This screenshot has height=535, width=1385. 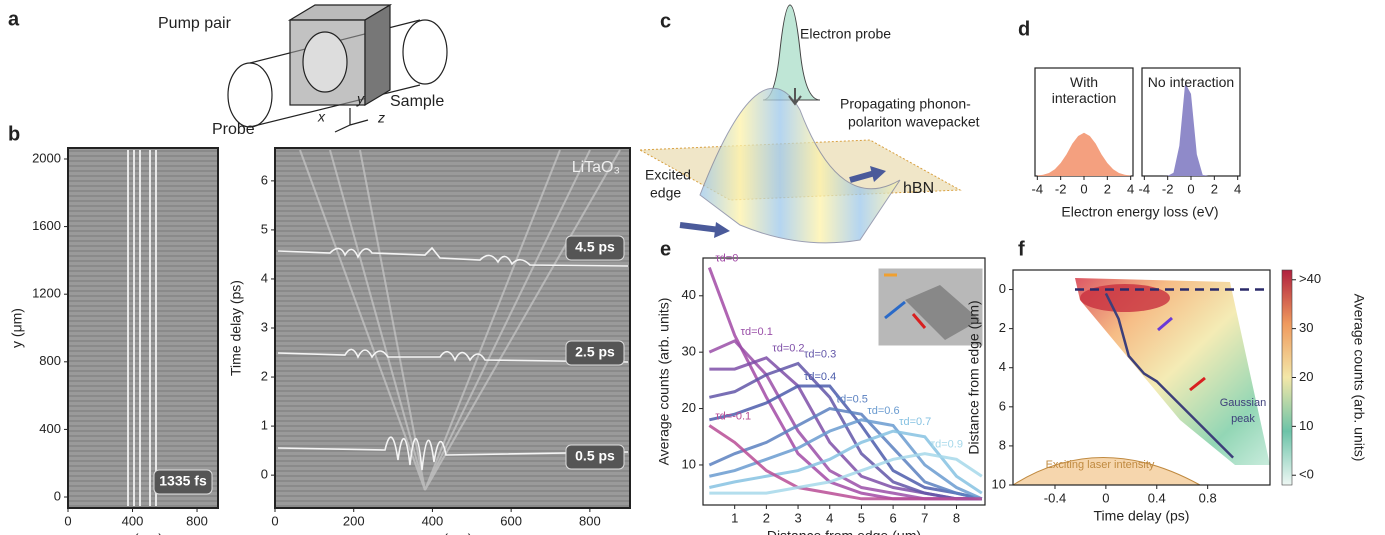 What do you see at coordinates (733, 416) in the screenshot?
I see `series-label: τd=-0.1` at bounding box center [733, 416].